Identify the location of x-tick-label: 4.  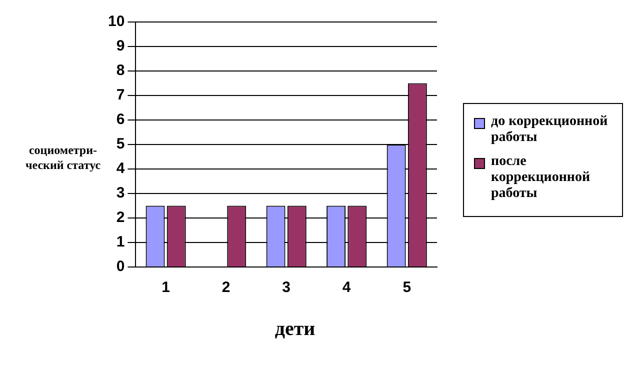
(347, 287).